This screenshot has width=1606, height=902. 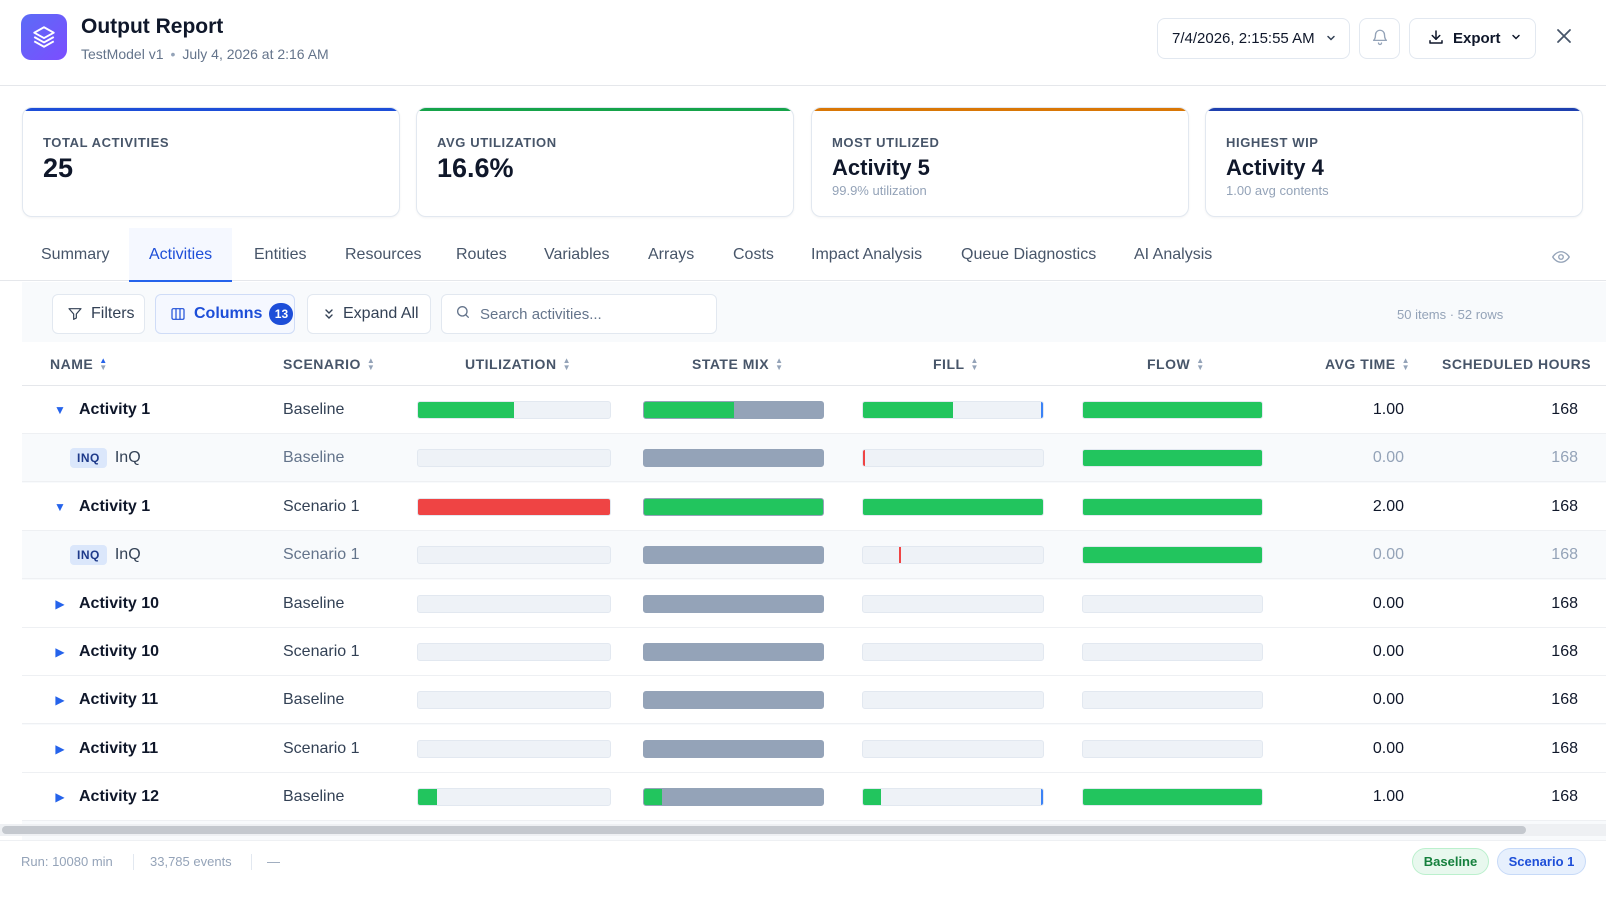 I want to click on export-label: Export, so click(x=1477, y=38).